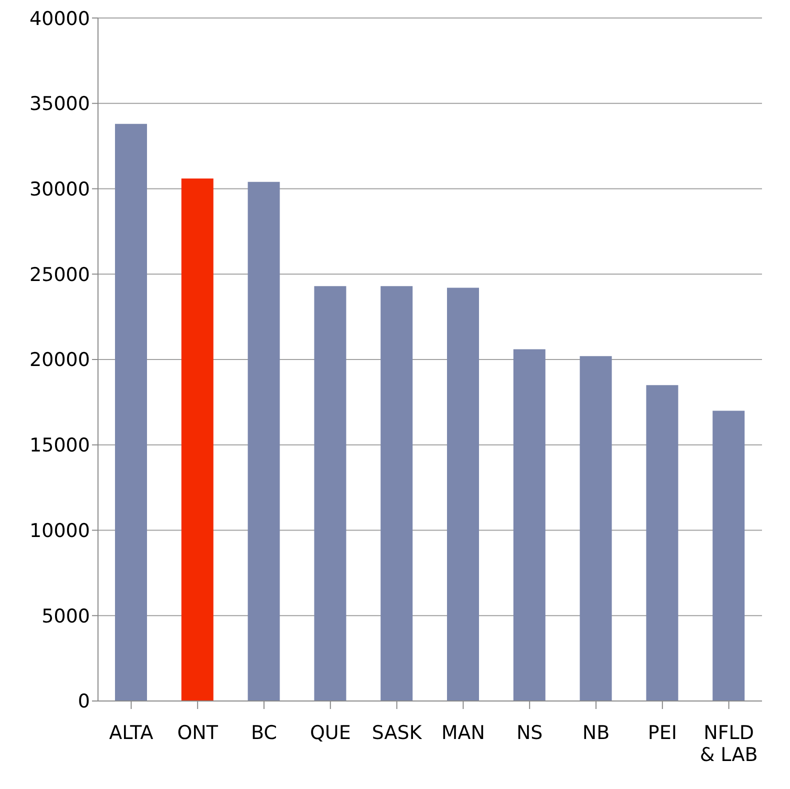  What do you see at coordinates (60, 445) in the screenshot?
I see `y-tick-label: 15000` at bounding box center [60, 445].